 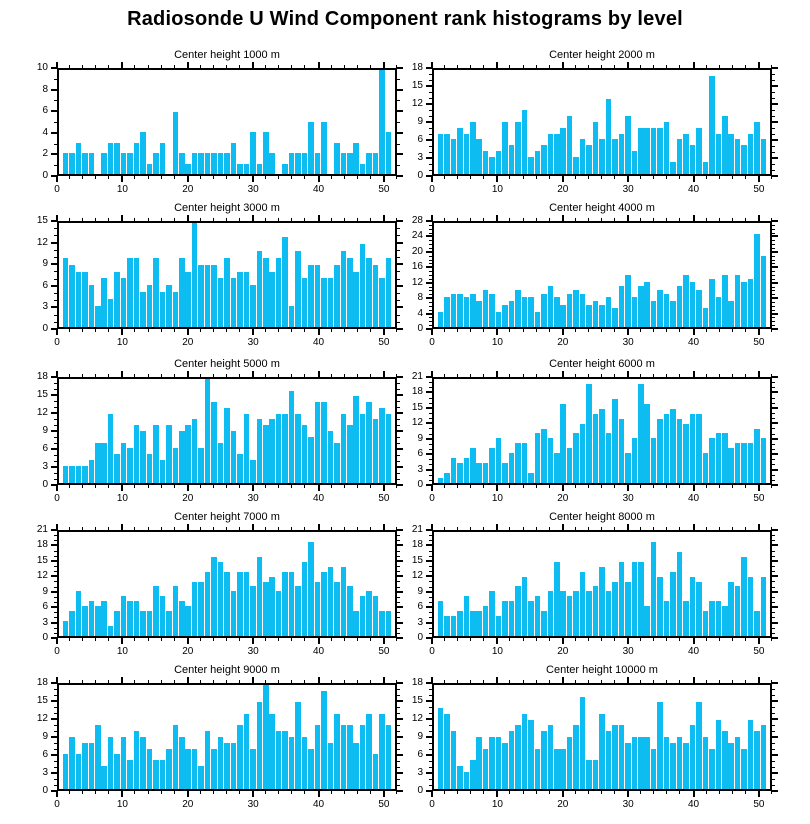 What do you see at coordinates (417, 719) in the screenshot?
I see `y-tick-label: 12` at bounding box center [417, 719].